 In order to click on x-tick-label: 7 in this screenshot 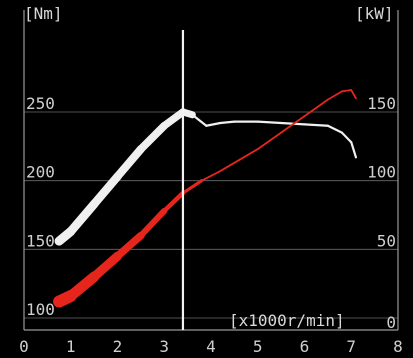, I will do `click(351, 346)`.